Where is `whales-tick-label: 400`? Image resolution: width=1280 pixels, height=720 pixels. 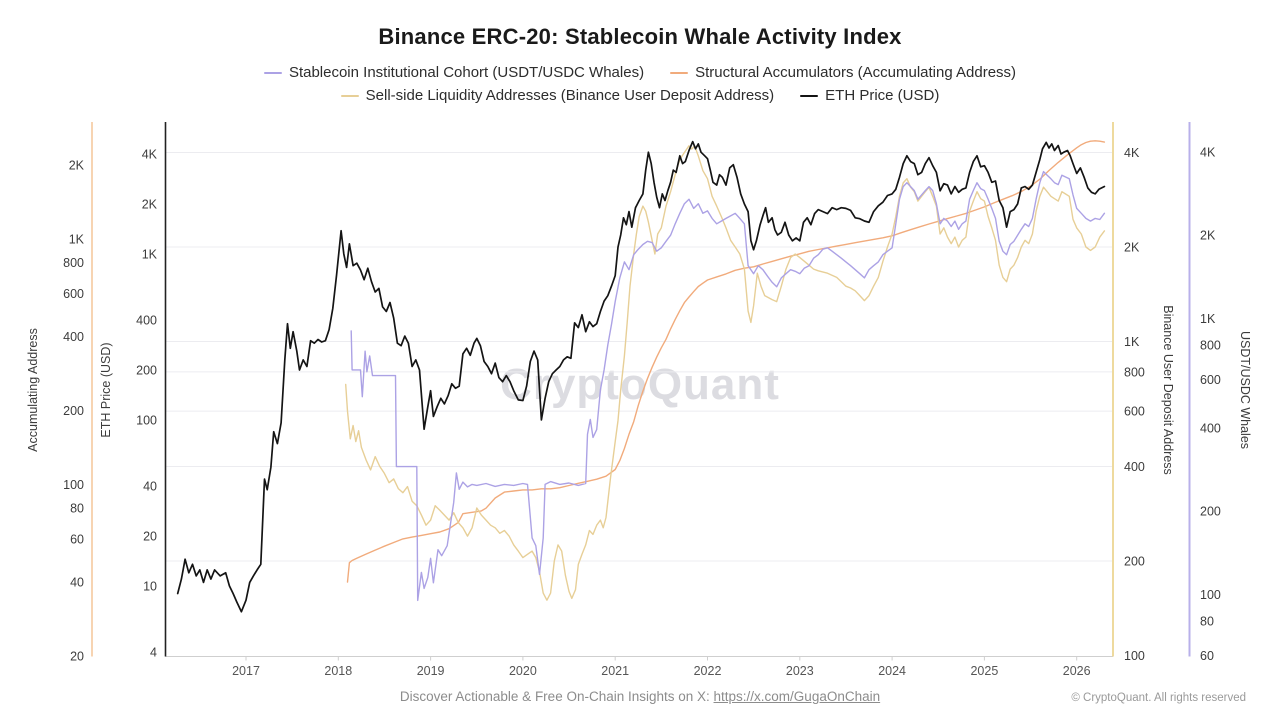
whales-tick-label: 400 is located at coordinates (1210, 429).